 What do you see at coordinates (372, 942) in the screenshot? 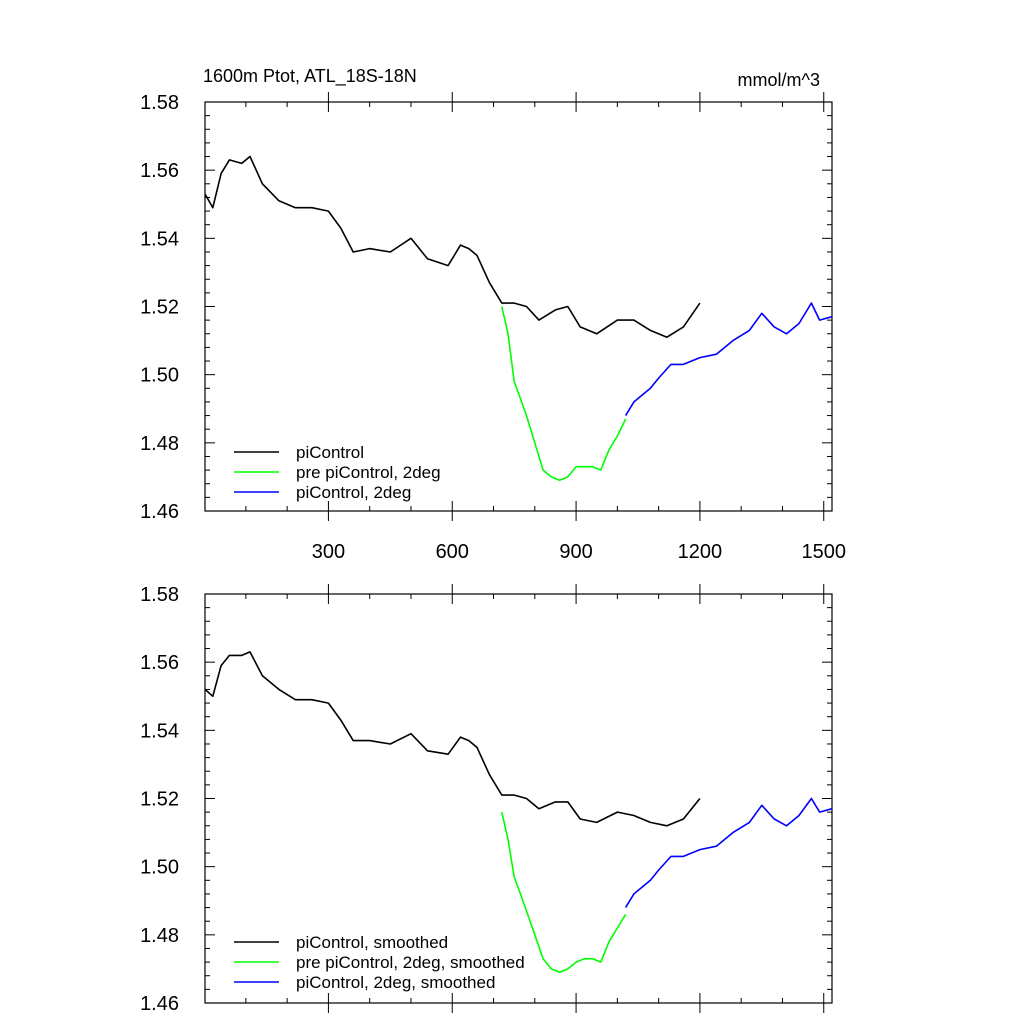
I see `legend-label: piControl, smoothed` at bounding box center [372, 942].